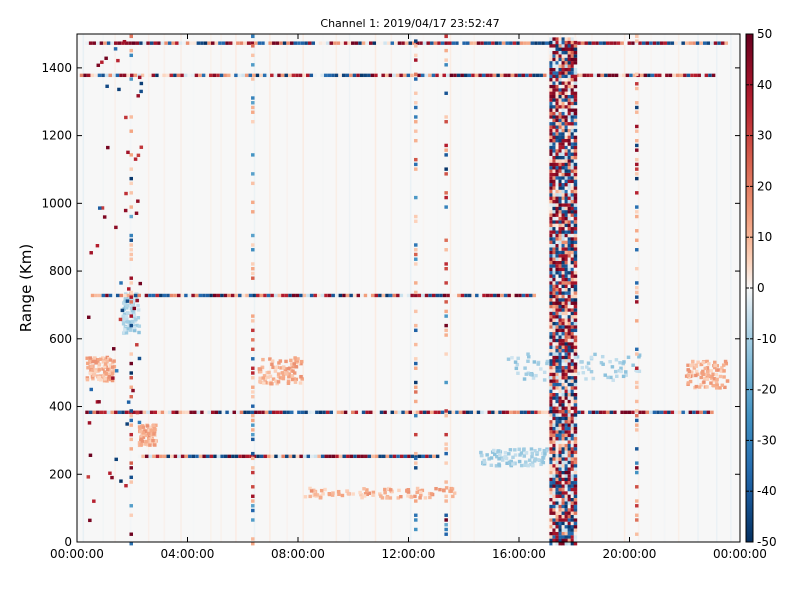  I want to click on colorbar-tick-label: -20, so click(767, 390).